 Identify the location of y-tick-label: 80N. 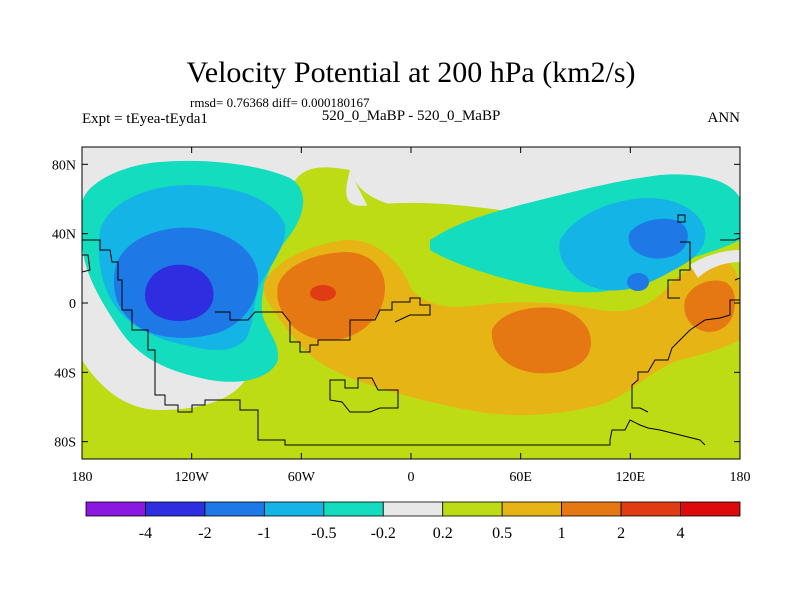
(64, 165).